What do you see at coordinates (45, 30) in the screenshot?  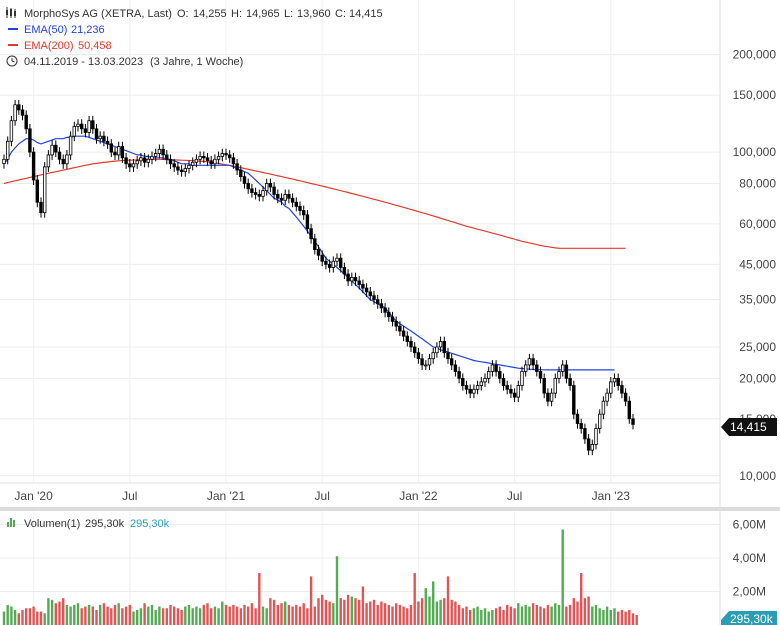 I see `ema50-legend-label: EMA(50)` at bounding box center [45, 30].